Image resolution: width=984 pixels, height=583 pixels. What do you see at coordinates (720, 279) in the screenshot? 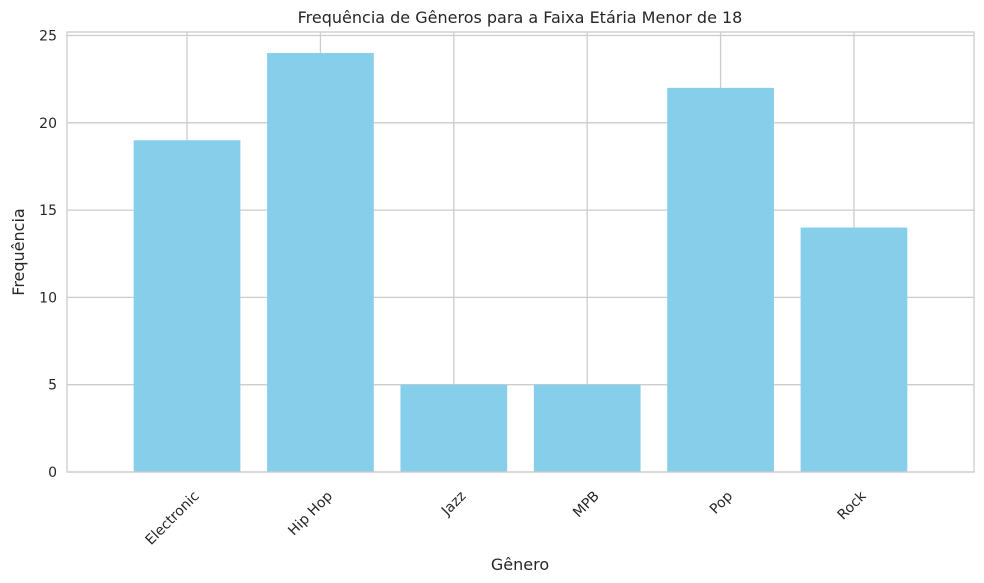
I see `bar-pop` at bounding box center [720, 279].